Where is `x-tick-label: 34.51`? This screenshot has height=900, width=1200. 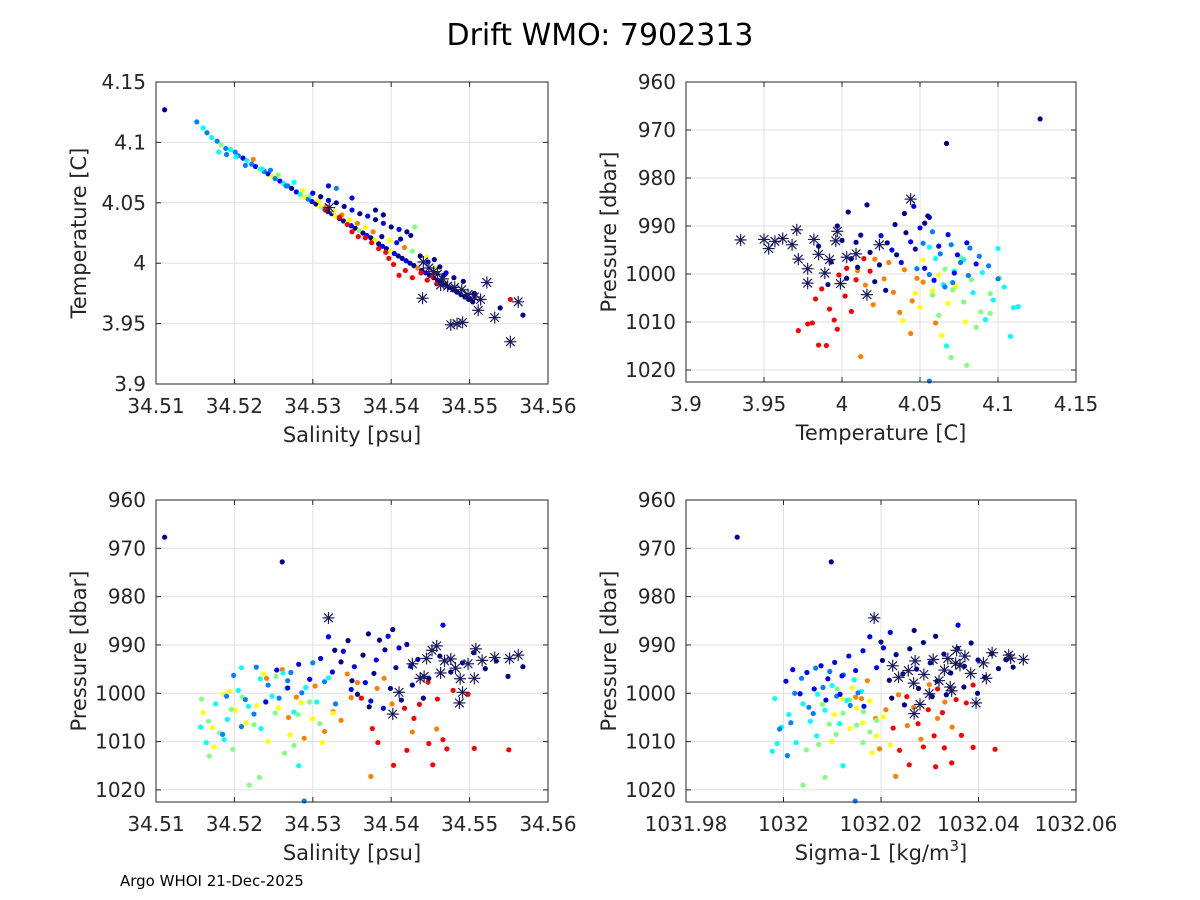
x-tick-label: 34.51 is located at coordinates (155, 824).